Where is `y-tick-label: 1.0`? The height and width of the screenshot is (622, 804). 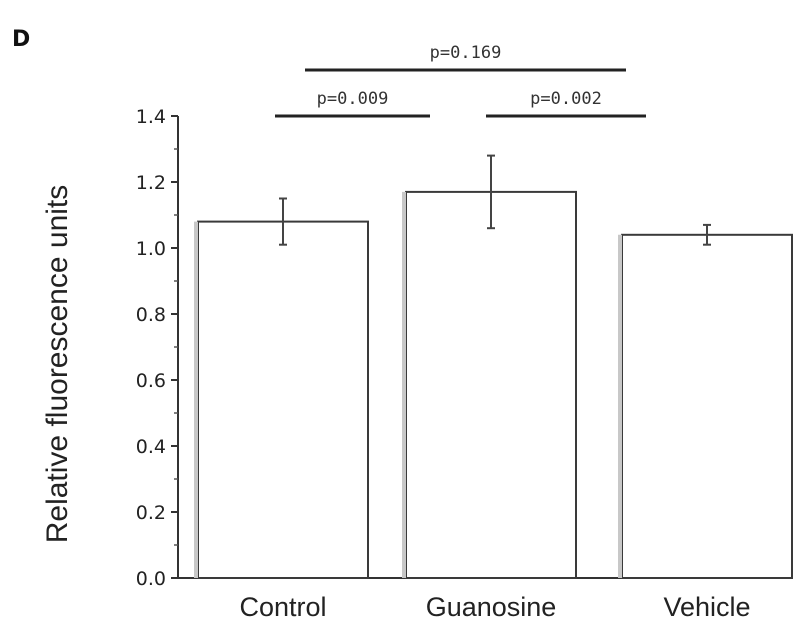 y-tick-label: 1.0 is located at coordinates (151, 249).